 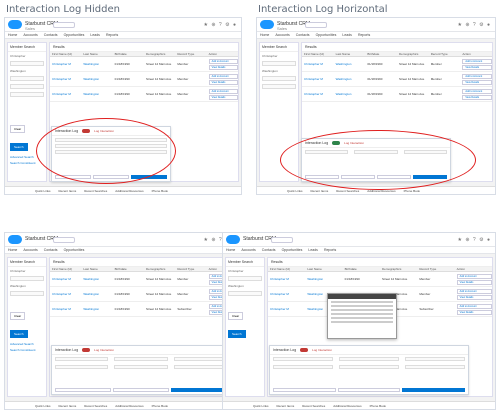 What do you see at coordinates (18, 129) in the screenshot?
I see `clear-button: Clear` at bounding box center [18, 129].